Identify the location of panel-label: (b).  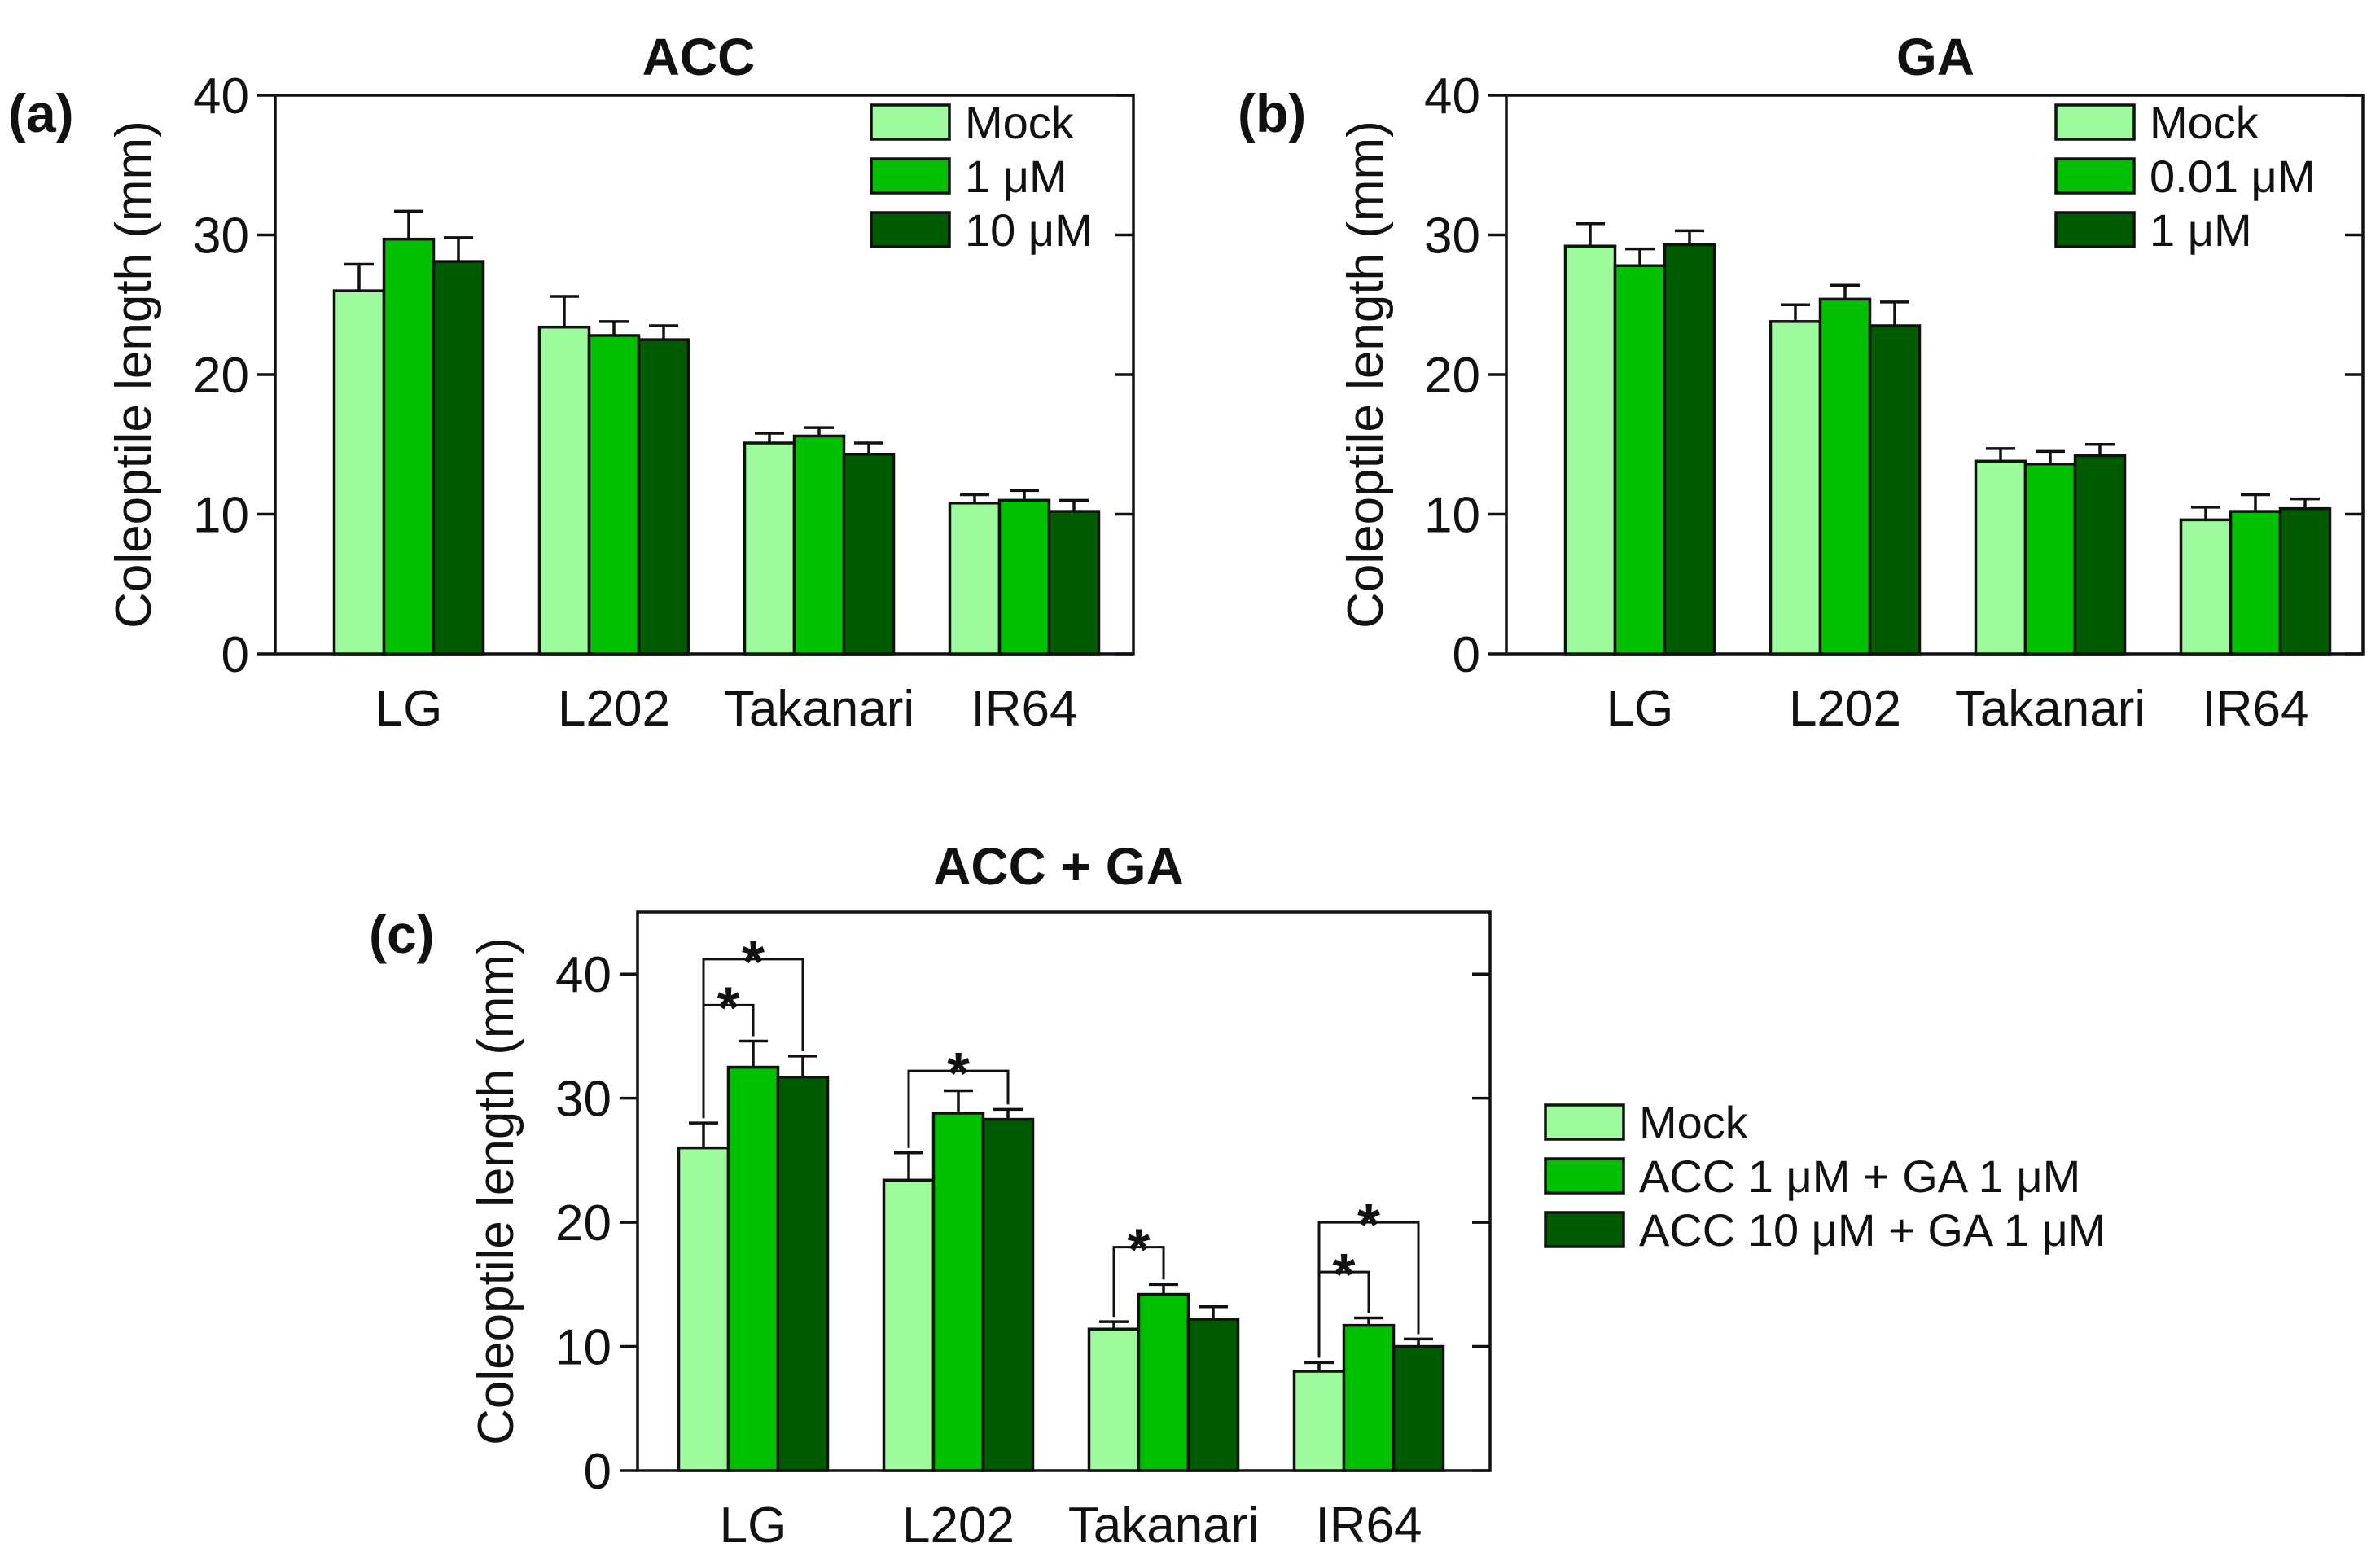
(1272, 113).